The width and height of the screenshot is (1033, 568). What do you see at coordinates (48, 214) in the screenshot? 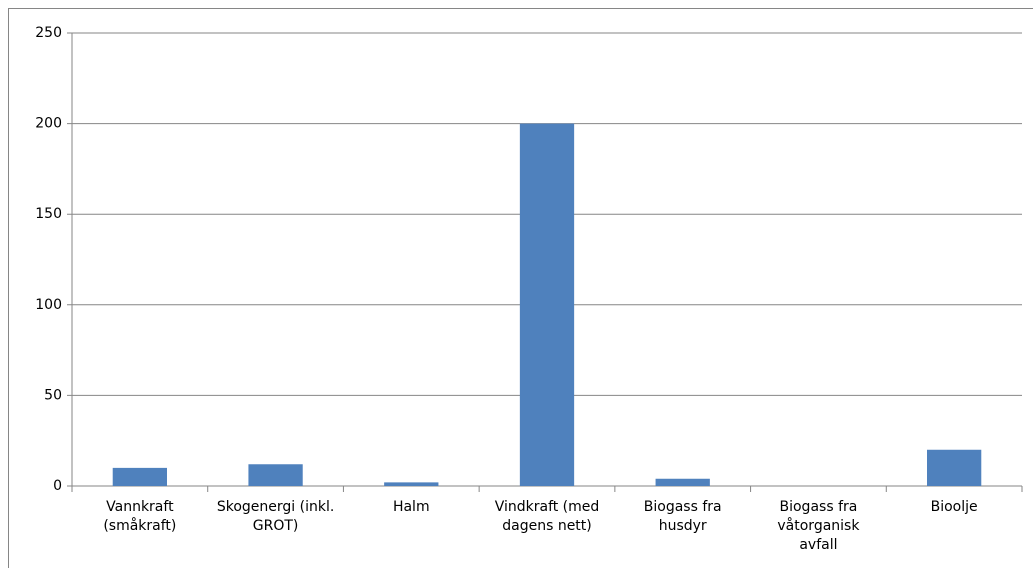
I see `y-tick-label: 150` at bounding box center [48, 214].